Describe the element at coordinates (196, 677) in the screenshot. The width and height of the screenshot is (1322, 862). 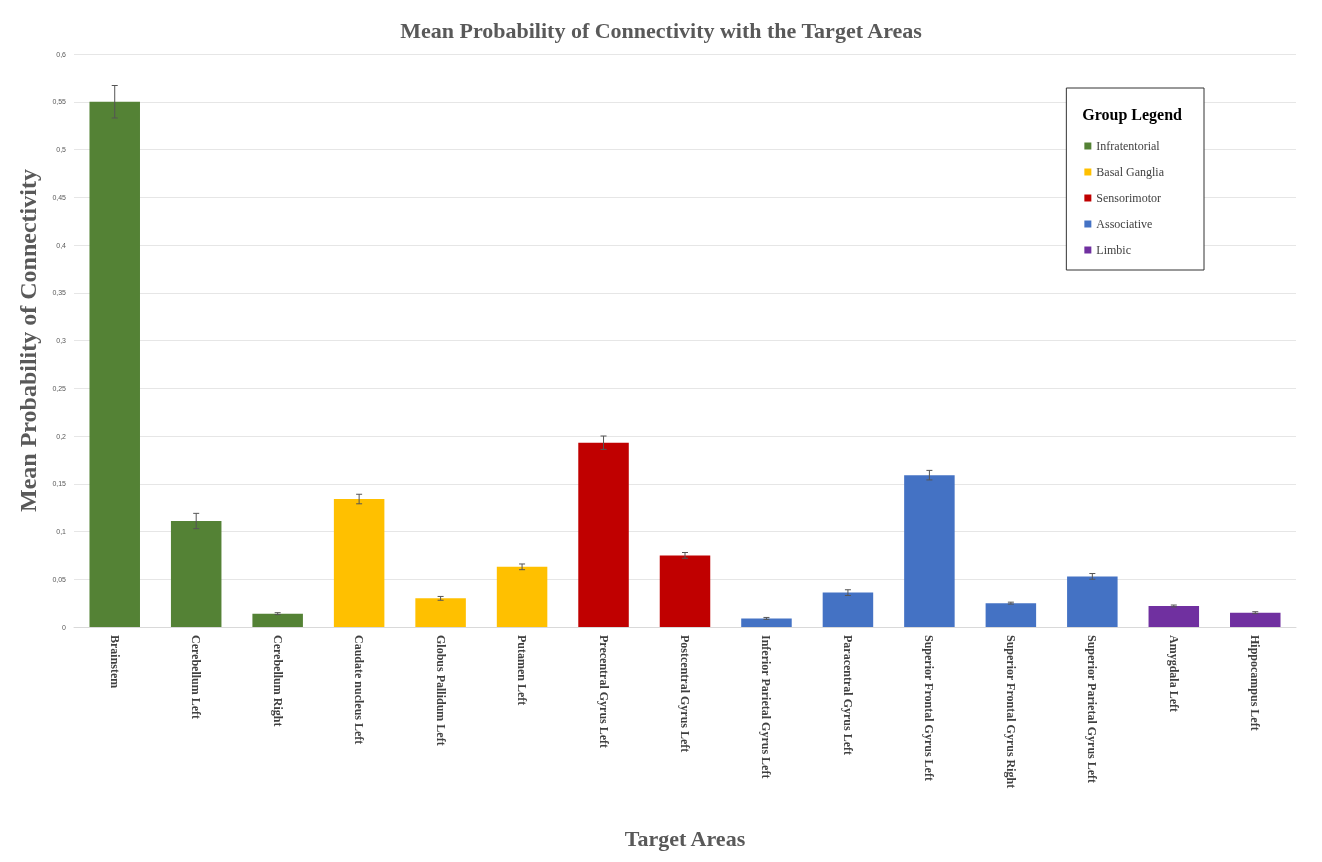
I see `x-tick-label: Cerebellum Left` at that location.